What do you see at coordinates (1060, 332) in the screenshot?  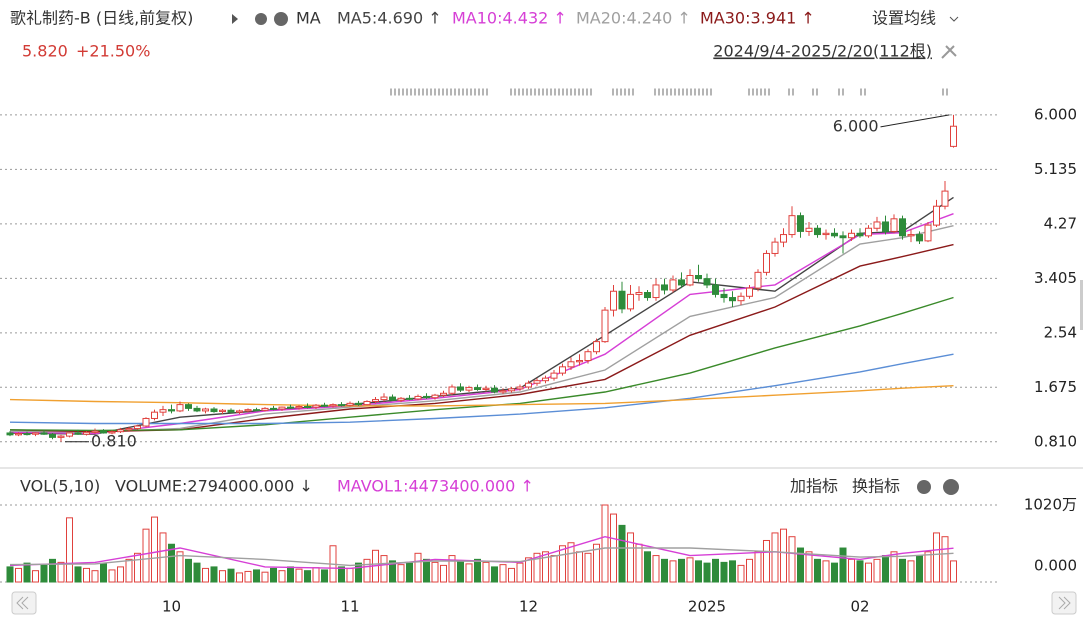 I see `y-tick-label: 2.54` at bounding box center [1060, 332].